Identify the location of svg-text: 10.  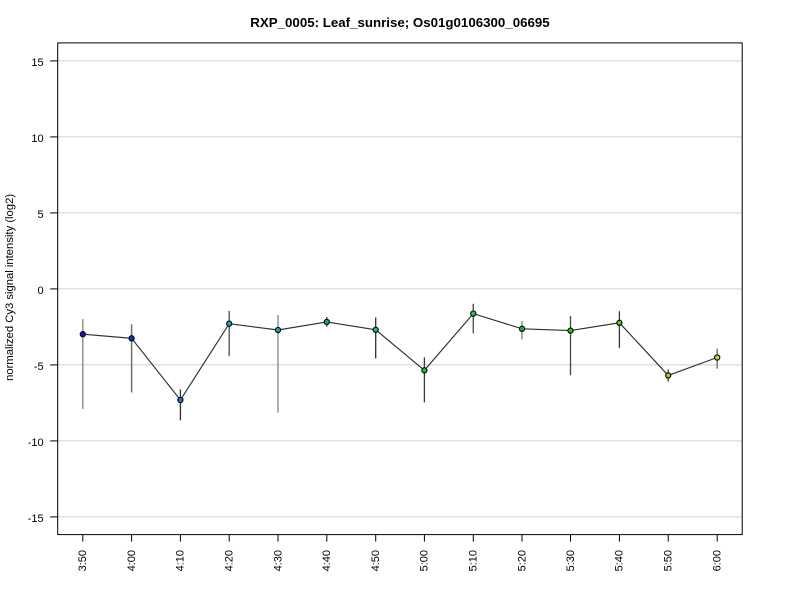
(37, 139).